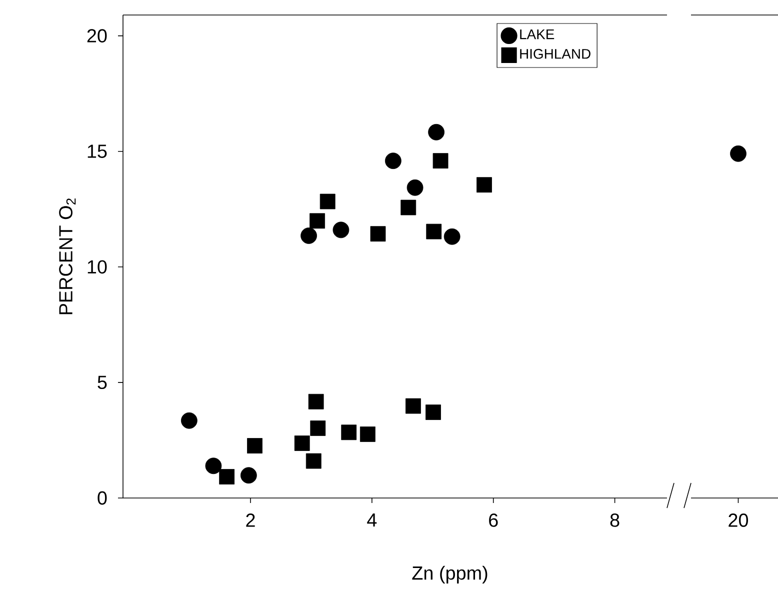 Image resolution: width=778 pixels, height=592 pixels. I want to click on x-tick-label: 2, so click(250, 520).